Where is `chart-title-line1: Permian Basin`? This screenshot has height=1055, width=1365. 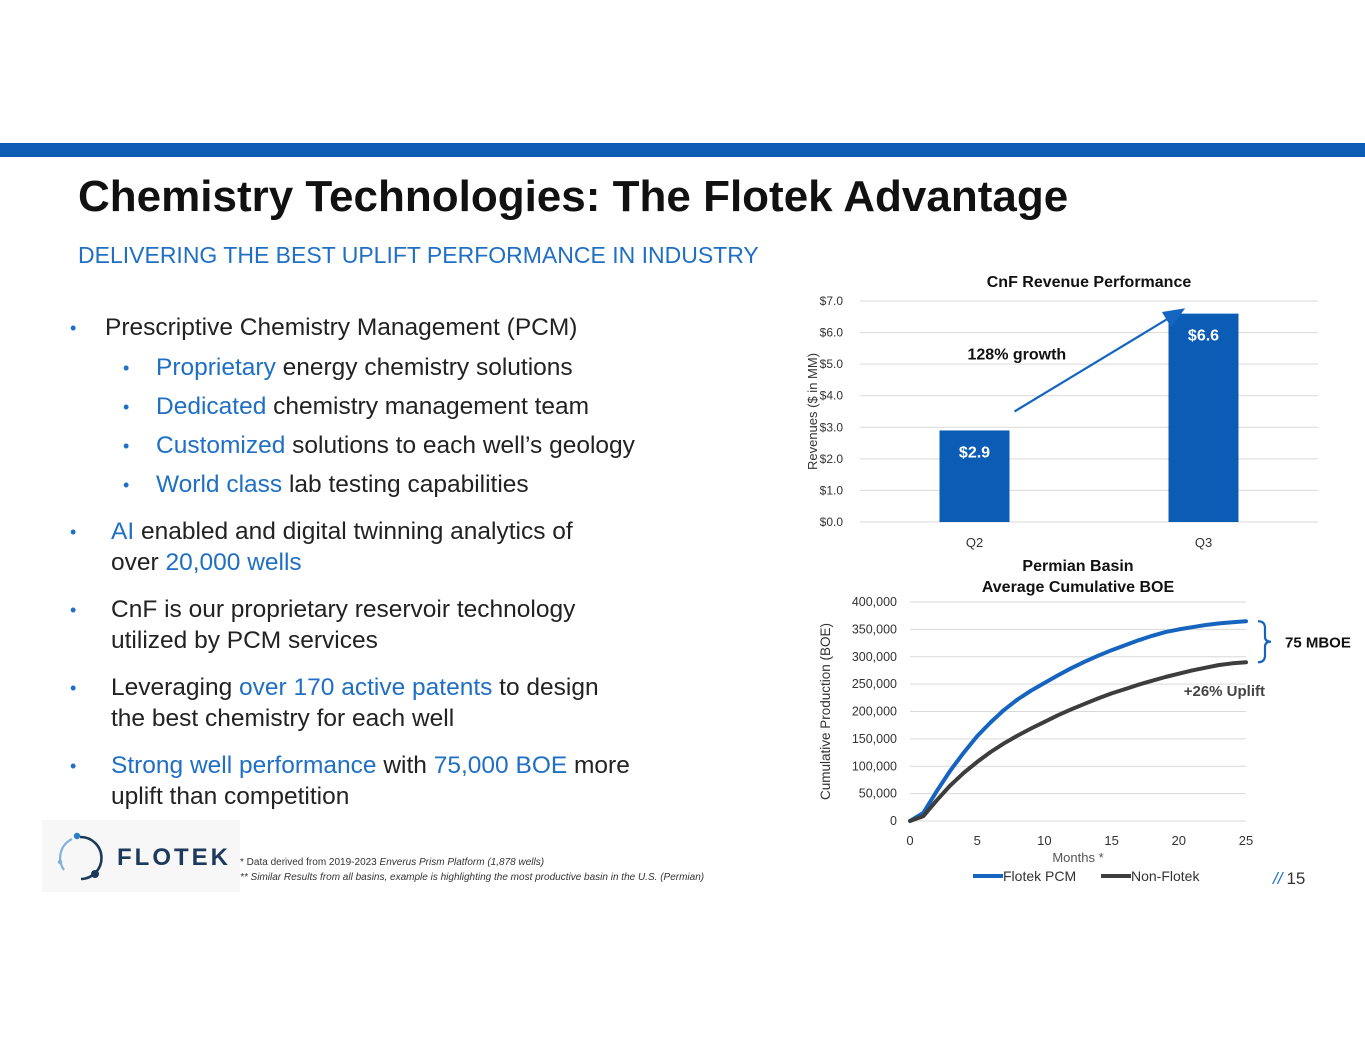
chart-title-line1: Permian Basin is located at coordinates (1077, 566).